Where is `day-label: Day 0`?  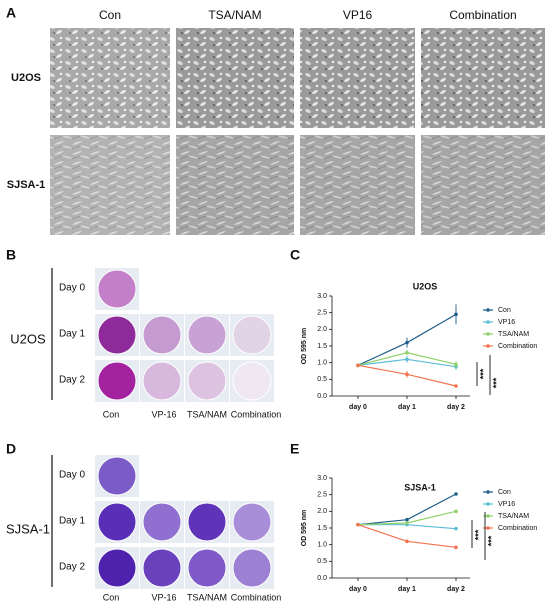
day-label: Day 0 is located at coordinates (72, 475).